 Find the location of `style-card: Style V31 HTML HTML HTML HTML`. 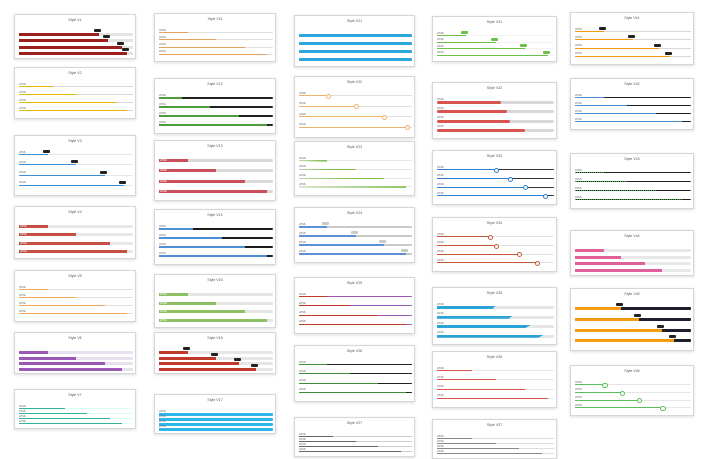

style-card: Style V31 HTML HTML HTML HTML is located at coordinates (494, 39).